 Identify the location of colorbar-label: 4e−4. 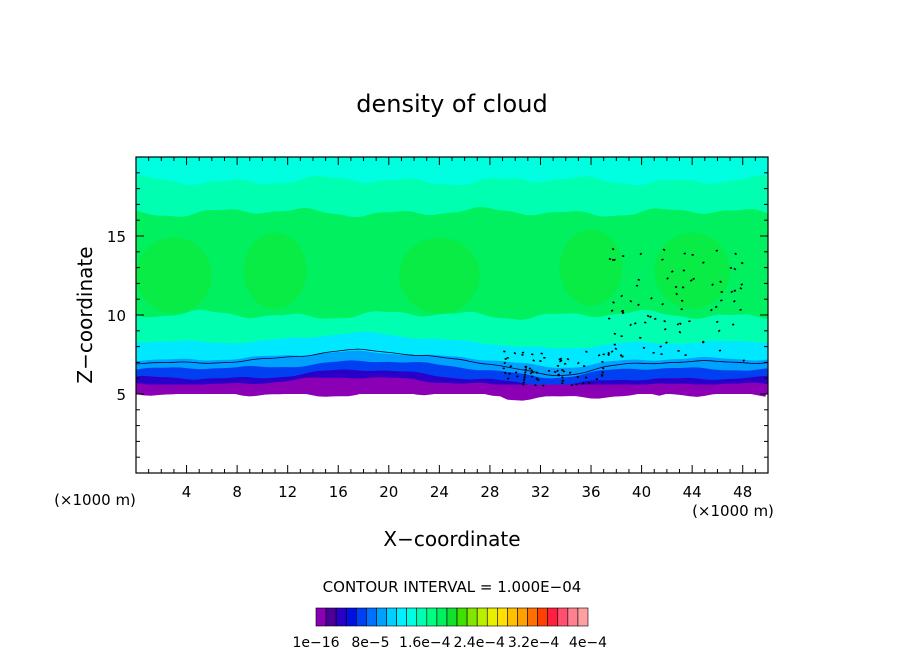
(588, 643).